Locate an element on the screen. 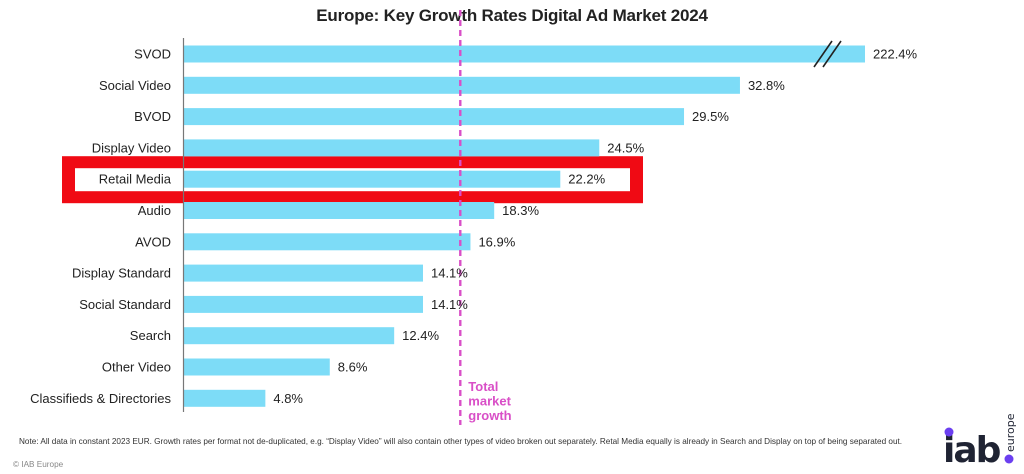  bar-other-video is located at coordinates (257, 367).